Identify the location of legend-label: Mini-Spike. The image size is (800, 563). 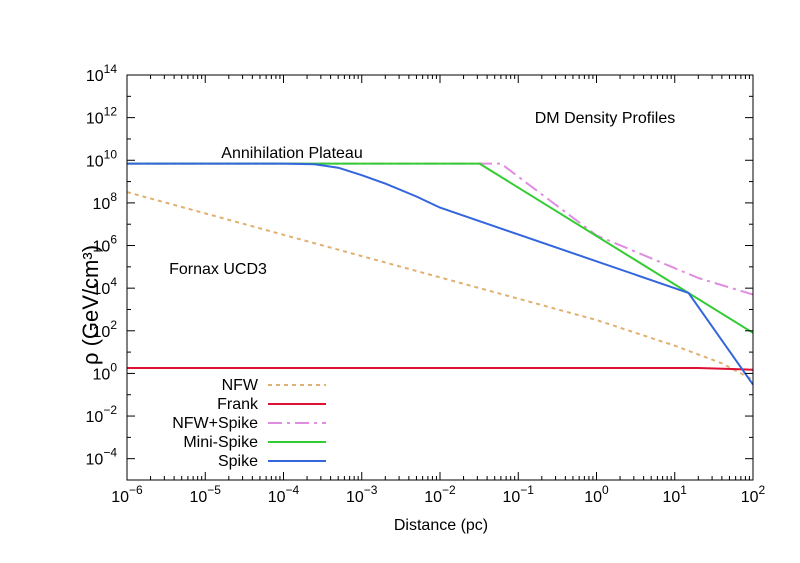
(220, 442).